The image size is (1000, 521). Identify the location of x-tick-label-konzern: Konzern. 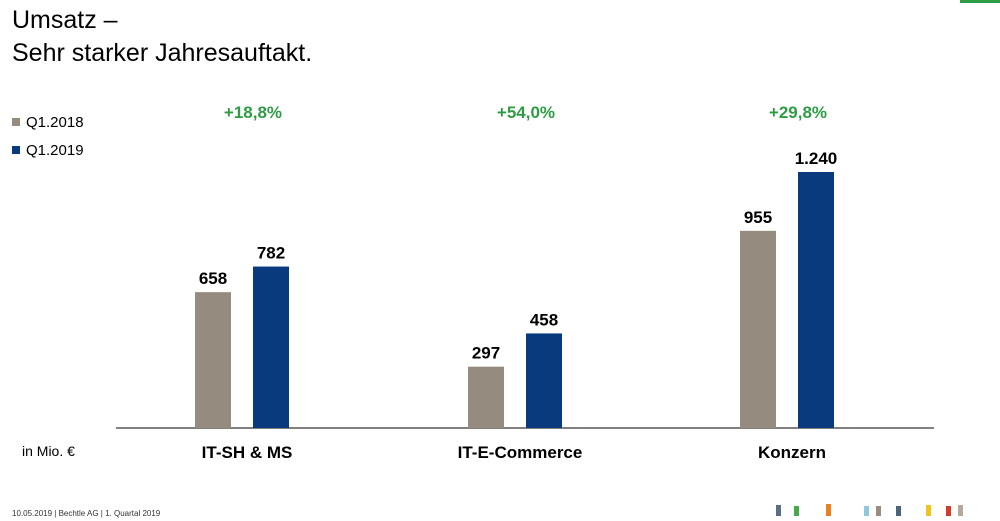
(792, 452).